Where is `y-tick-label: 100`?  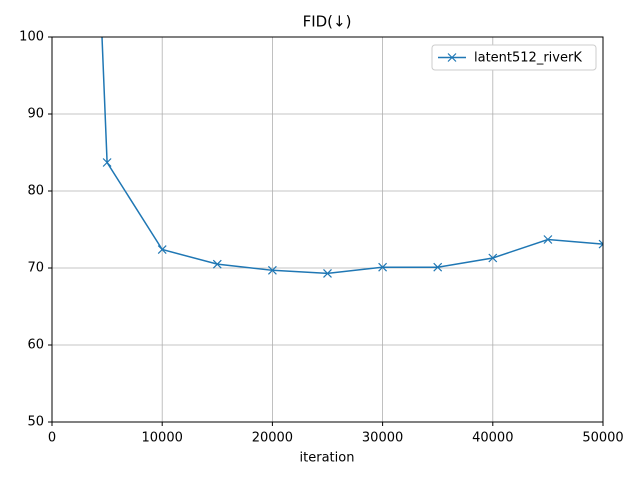
y-tick-label: 100 is located at coordinates (31, 37).